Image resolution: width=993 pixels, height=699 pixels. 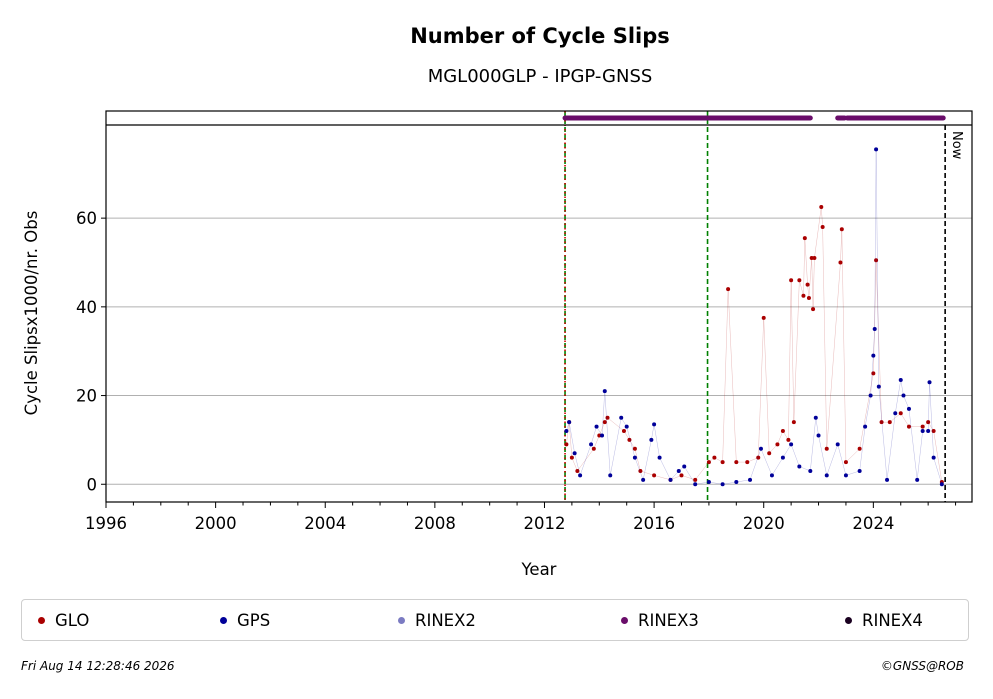 I want to click on x-tick-label: 2020, so click(x=764, y=523).